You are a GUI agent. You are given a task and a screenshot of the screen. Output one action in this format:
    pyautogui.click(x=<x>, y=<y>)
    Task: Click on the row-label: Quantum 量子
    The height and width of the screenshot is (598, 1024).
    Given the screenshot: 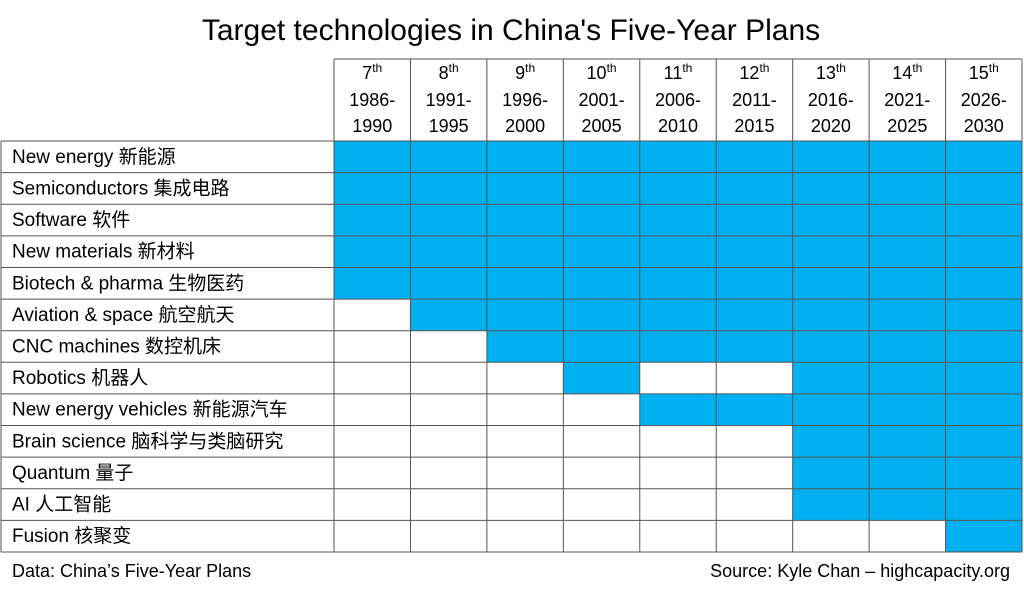 What is the action you would take?
    pyautogui.click(x=72, y=473)
    